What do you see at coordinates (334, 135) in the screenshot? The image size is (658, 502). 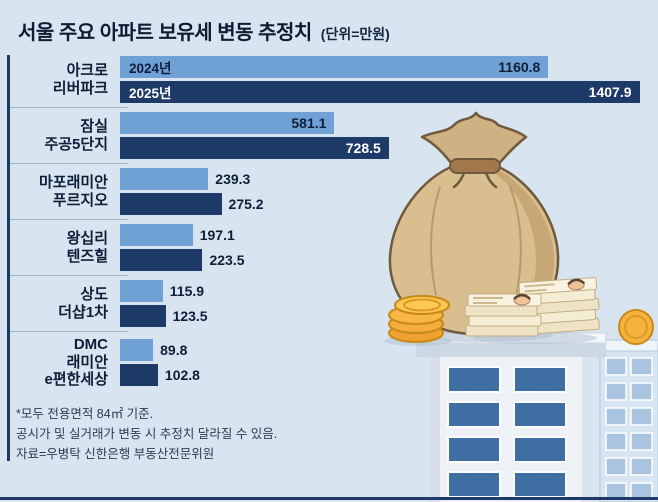 I see `chart-group: 잠실 주공5단지 581.1 728.5` at bounding box center [334, 135].